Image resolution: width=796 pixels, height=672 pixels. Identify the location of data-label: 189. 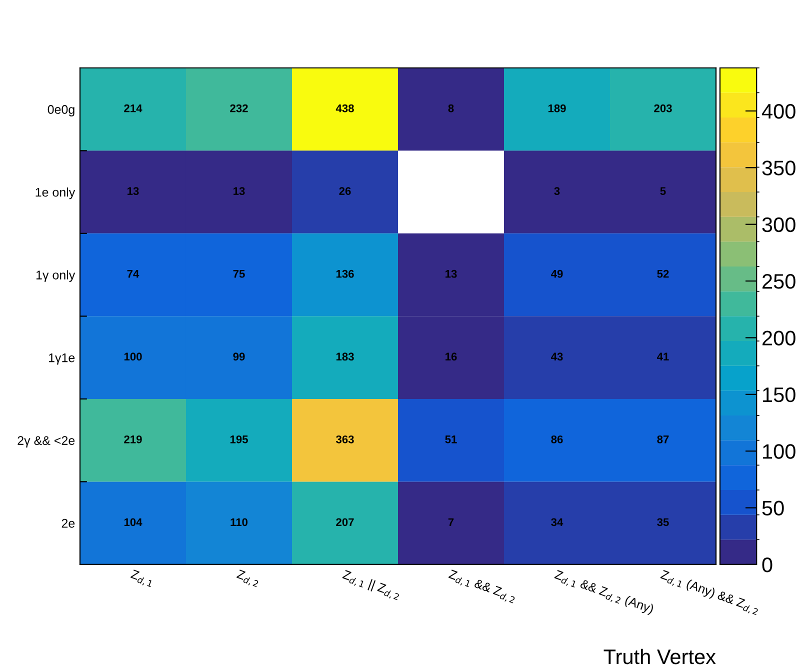
(557, 108).